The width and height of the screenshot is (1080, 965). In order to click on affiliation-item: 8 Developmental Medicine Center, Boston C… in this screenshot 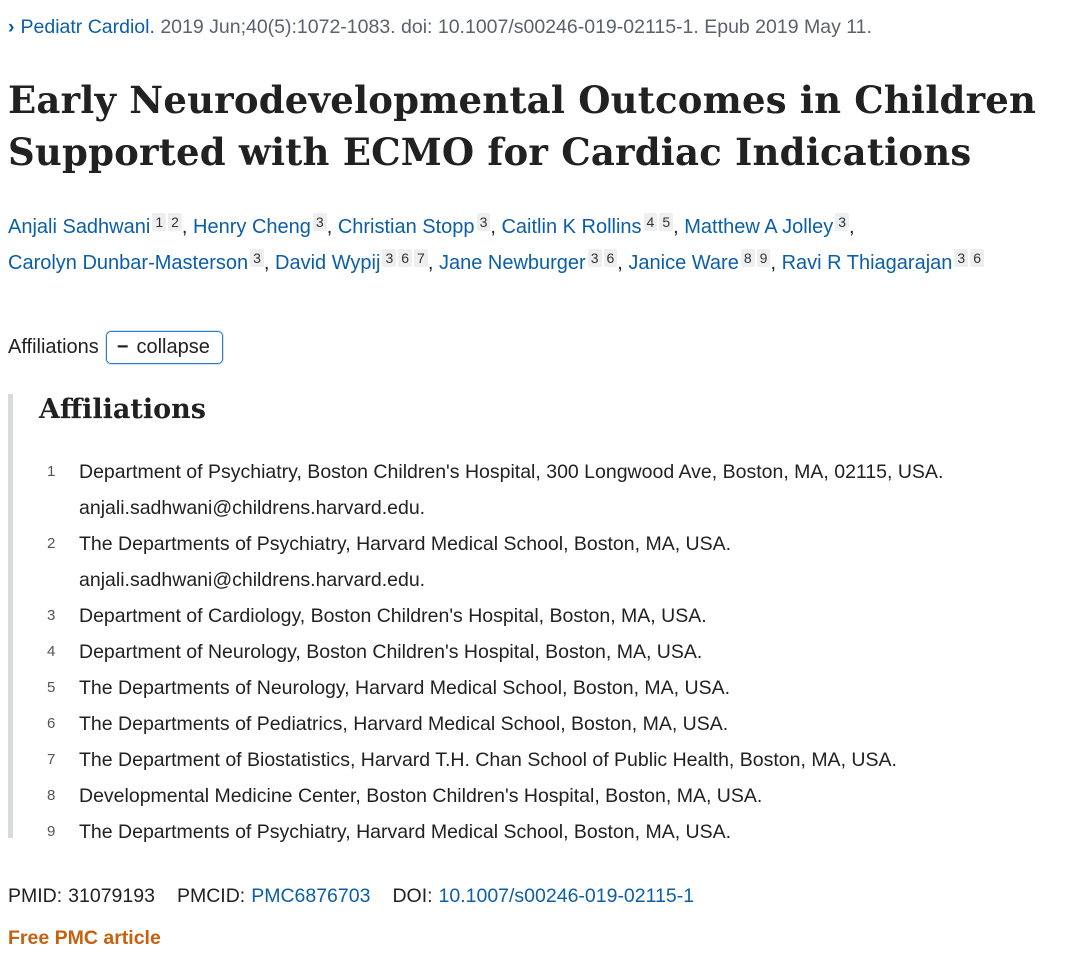, I will do `click(562, 796)`.